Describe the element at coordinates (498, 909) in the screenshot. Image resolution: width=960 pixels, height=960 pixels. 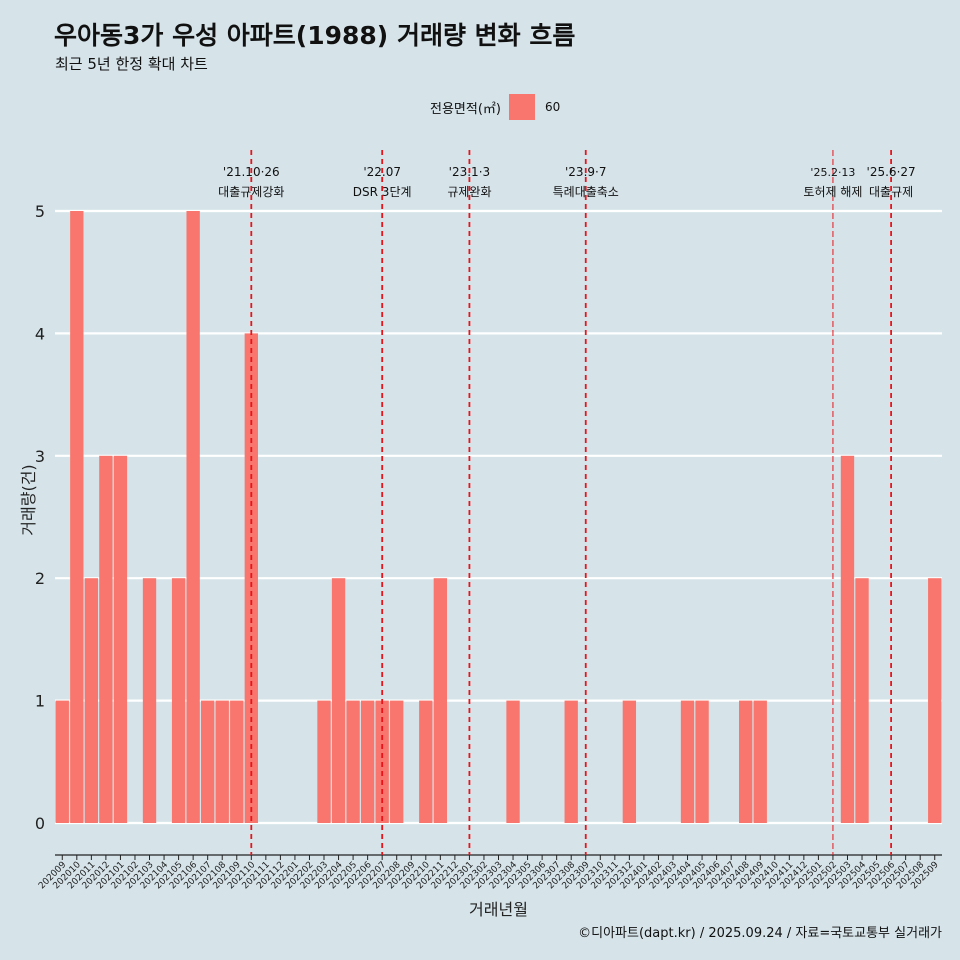
I see `x-axis-title: 거래년월` at that location.